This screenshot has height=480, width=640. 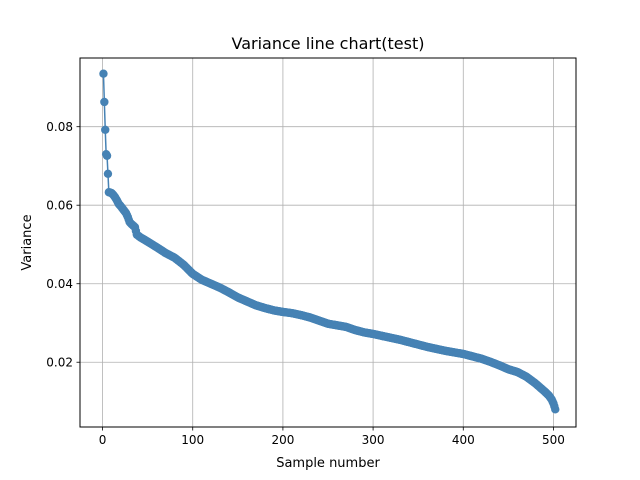 What do you see at coordinates (27, 242) in the screenshot?
I see `y-axis-label: Variance` at bounding box center [27, 242].